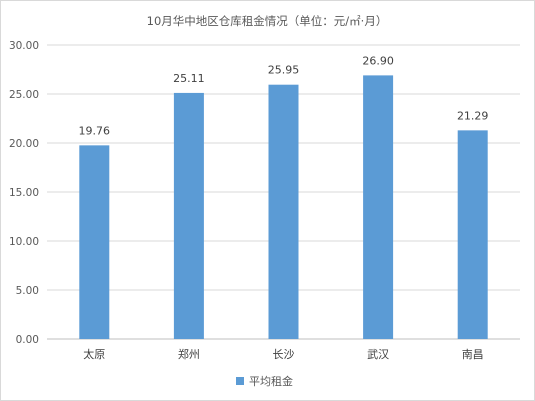  Describe the element at coordinates (267, 21) in the screenshot. I see `chart-title: 10月华中地区仓库租金情况（单位：元/㎡·月）` at that location.